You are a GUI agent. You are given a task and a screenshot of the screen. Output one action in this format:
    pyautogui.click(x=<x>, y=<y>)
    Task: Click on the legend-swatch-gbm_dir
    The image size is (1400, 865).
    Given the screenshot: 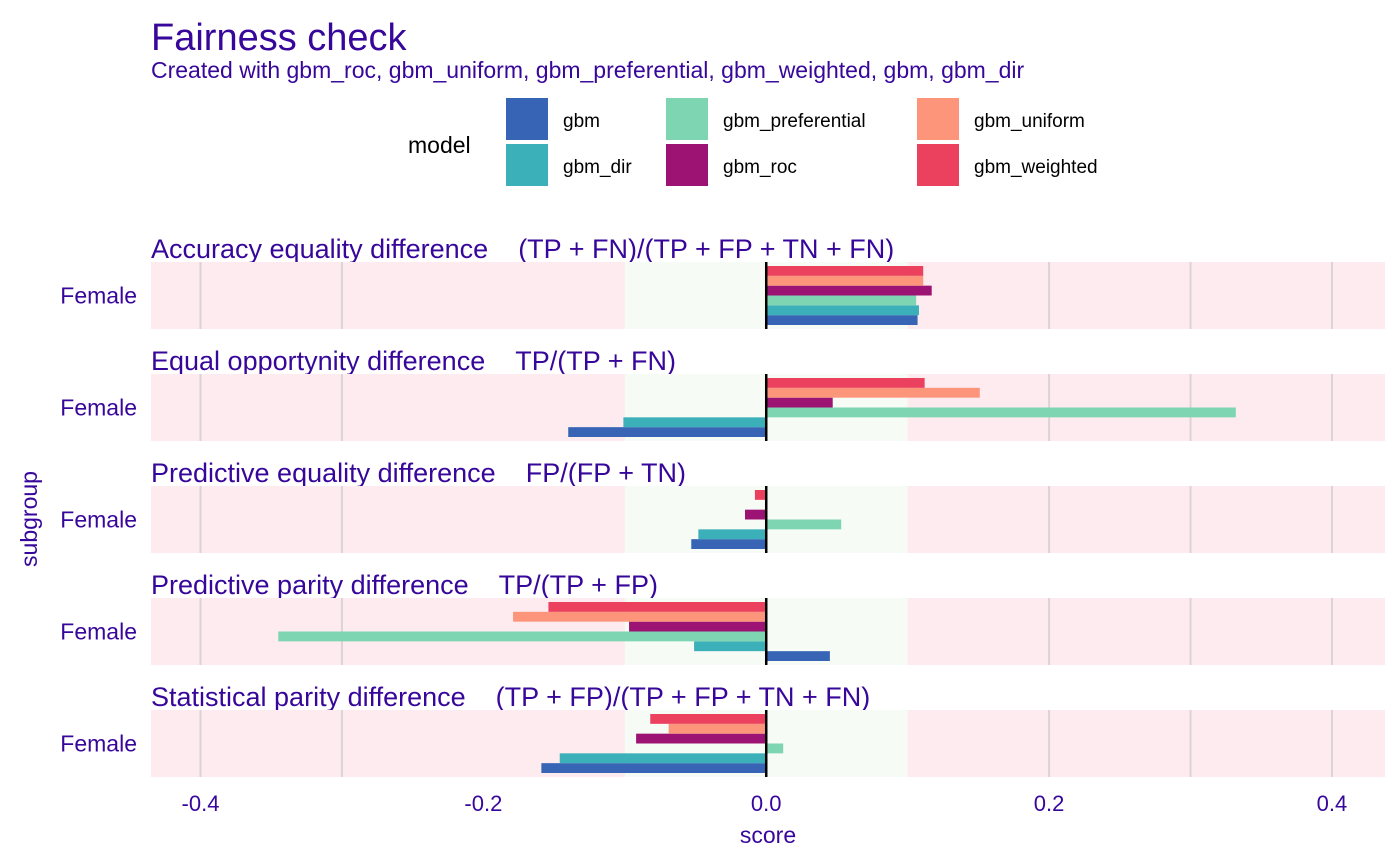 What is the action you would take?
    pyautogui.click(x=527, y=165)
    